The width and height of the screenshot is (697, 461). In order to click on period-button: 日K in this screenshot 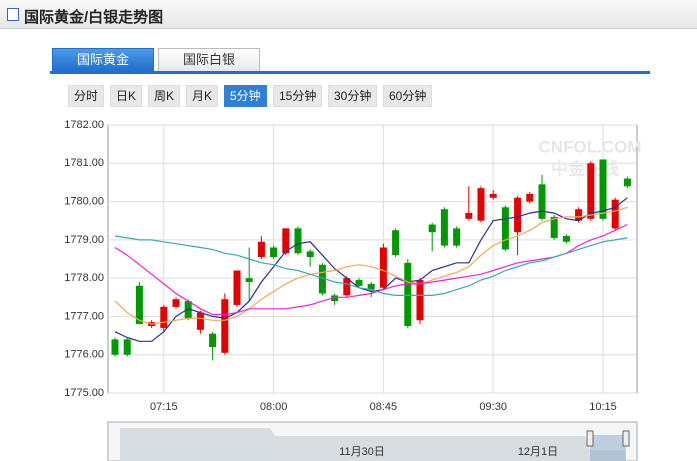, I will do `click(126, 96)`.